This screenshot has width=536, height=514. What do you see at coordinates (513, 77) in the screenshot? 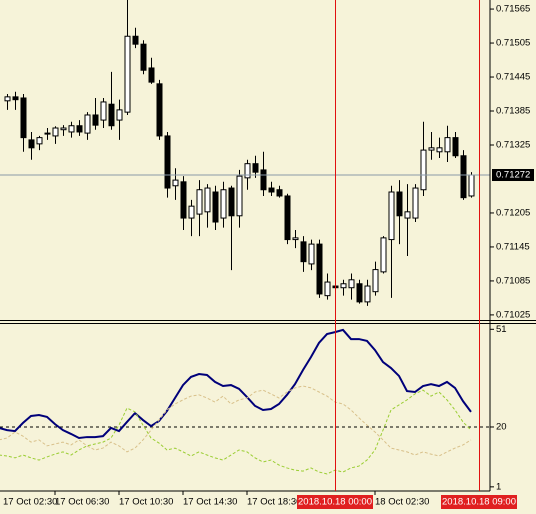
I see `y-tick-label: 0.71445` at bounding box center [513, 77].